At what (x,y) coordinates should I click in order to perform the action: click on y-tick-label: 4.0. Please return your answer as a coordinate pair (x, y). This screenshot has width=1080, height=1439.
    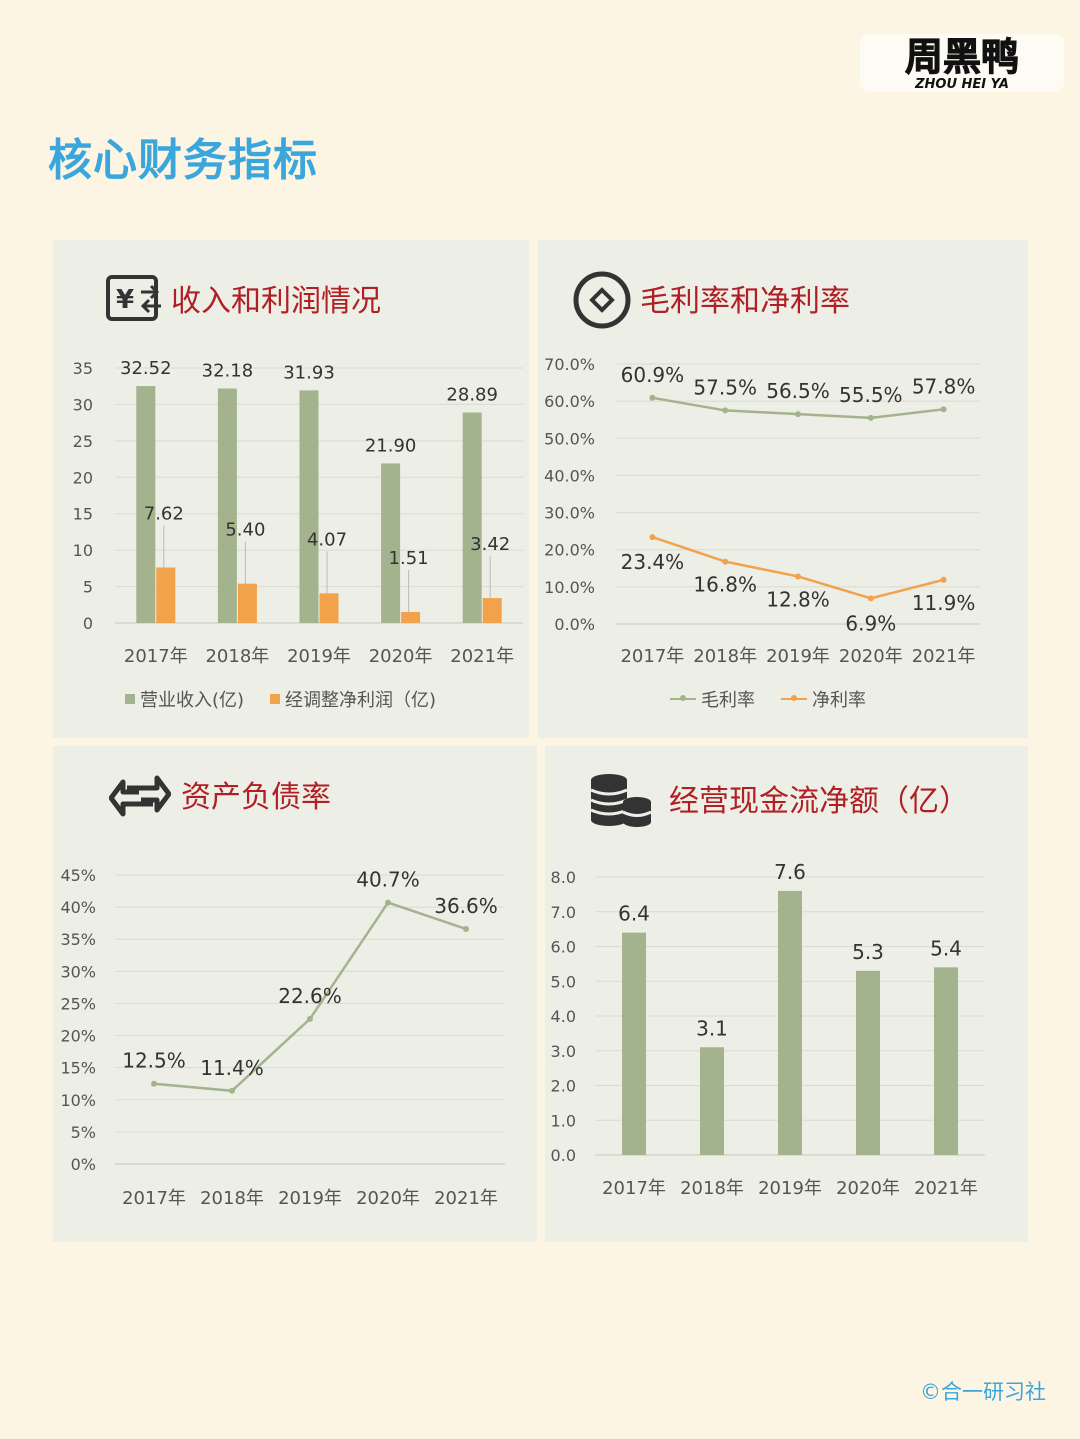
    Looking at the image, I should click on (563, 1016).